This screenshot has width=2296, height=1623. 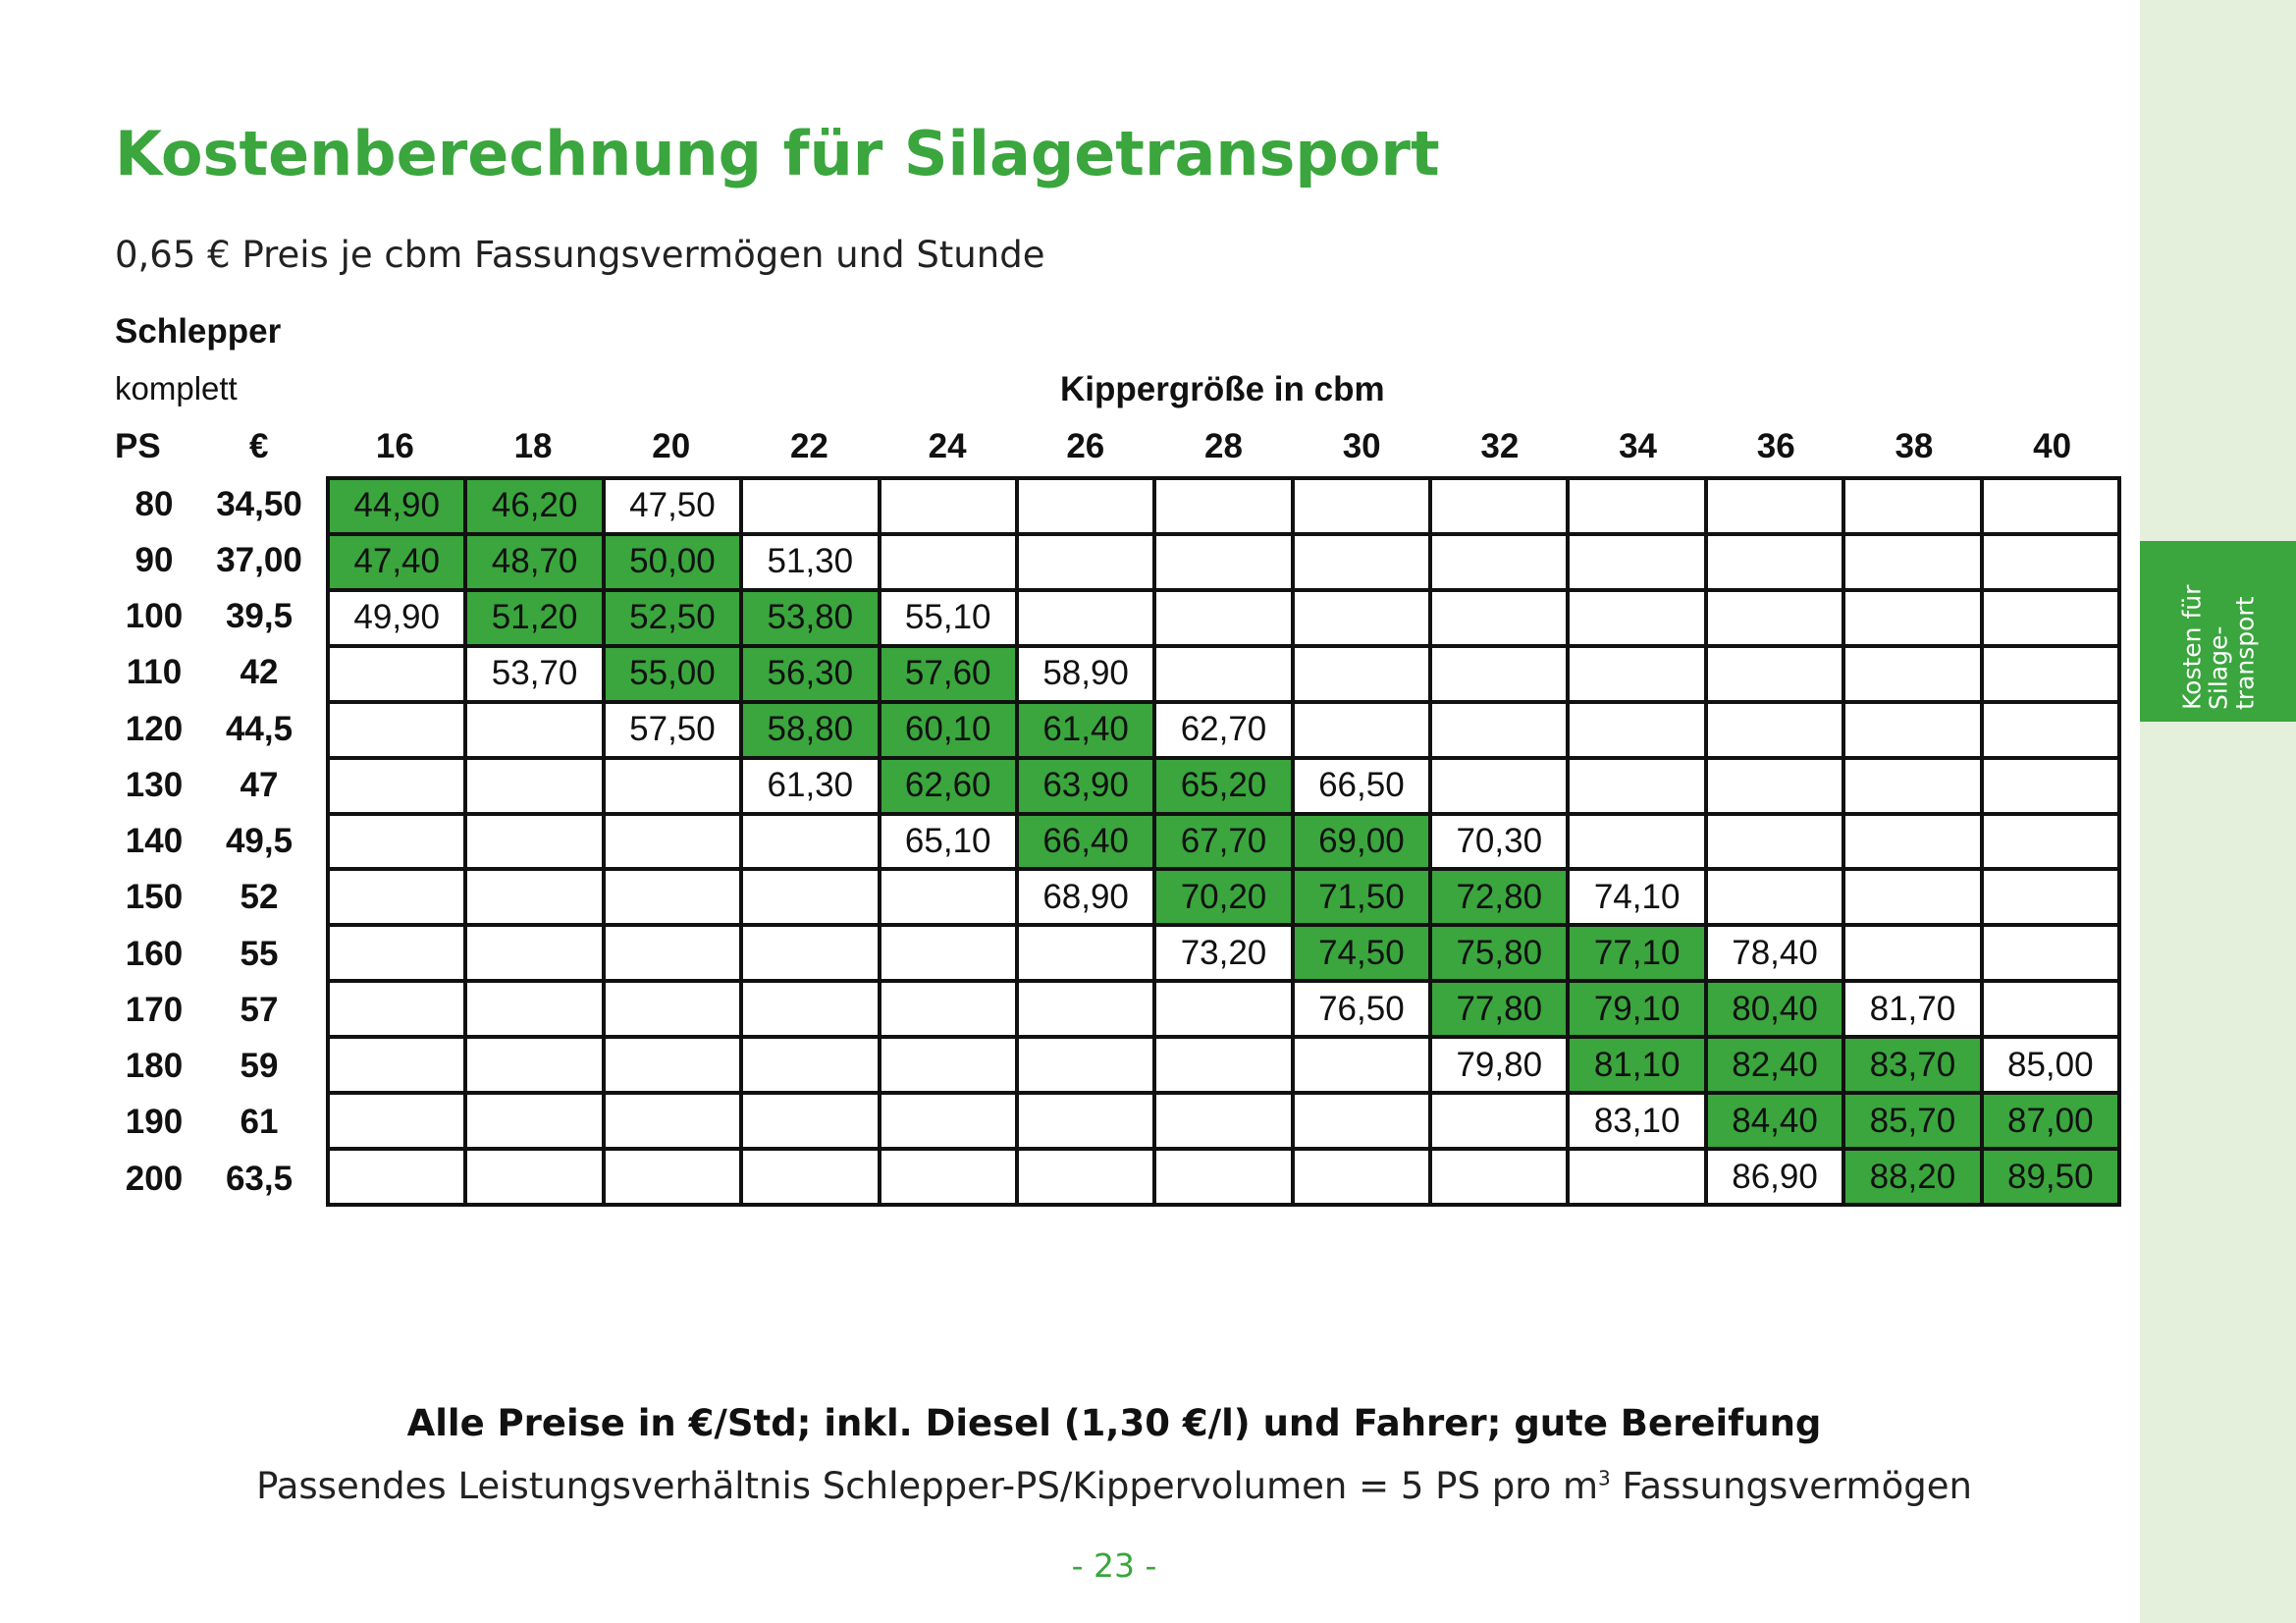 I want to click on row-ps: 180, so click(x=154, y=1066).